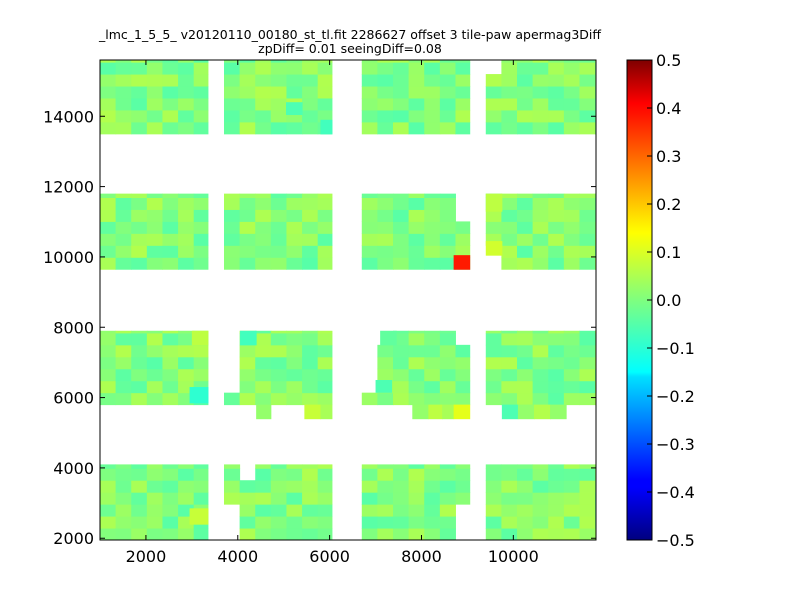 The image size is (800, 600). What do you see at coordinates (200, 338) in the screenshot?
I see `heatmap-cell-highlight` at bounding box center [200, 338].